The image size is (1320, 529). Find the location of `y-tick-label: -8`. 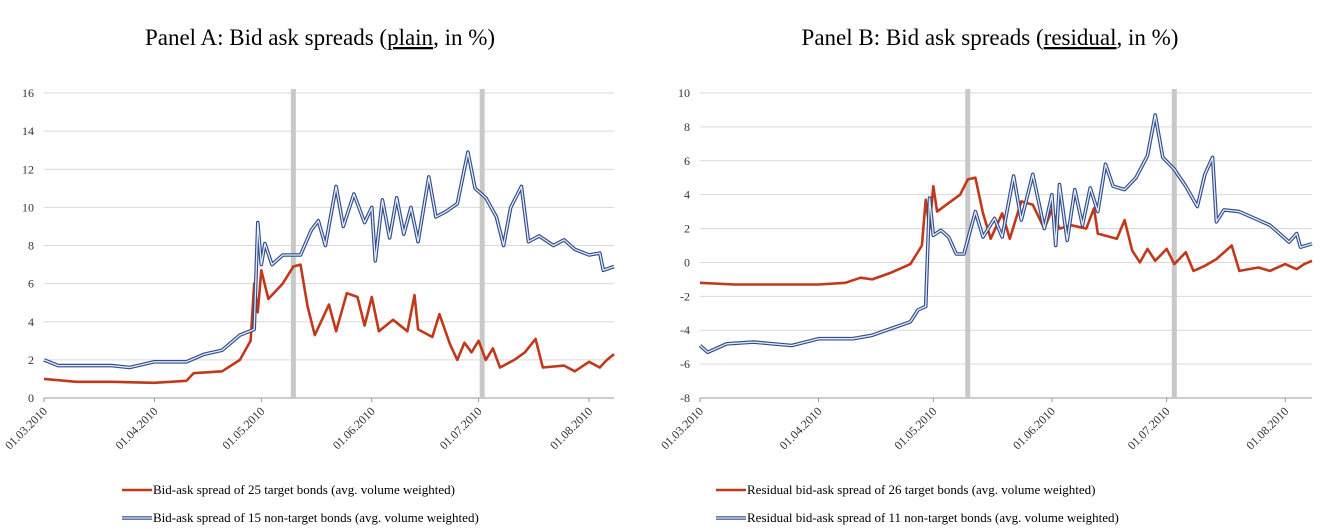

y-tick-label: -8 is located at coordinates (685, 398).